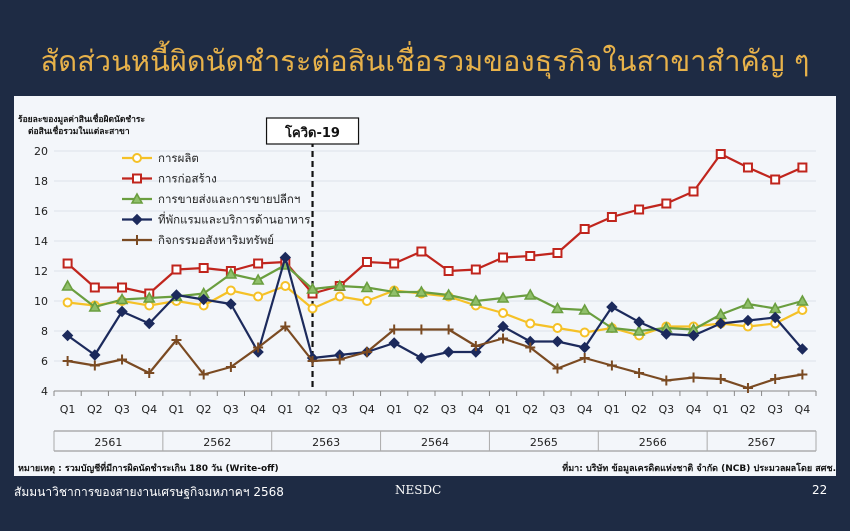 Image resolution: width=850 pixels, height=531 pixels. I want to click on y-tick-label: 16, so click(41, 211).